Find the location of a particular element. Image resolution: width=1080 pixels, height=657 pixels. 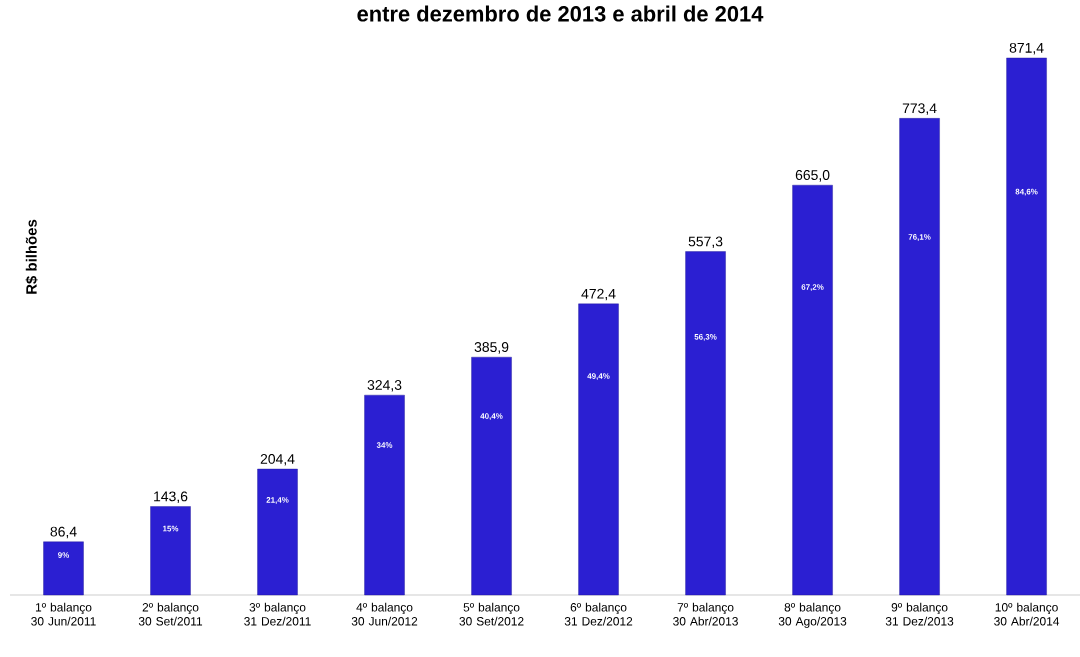

x-tick-label: 1º balanço 30 Jun/2011 is located at coordinates (63, 614).